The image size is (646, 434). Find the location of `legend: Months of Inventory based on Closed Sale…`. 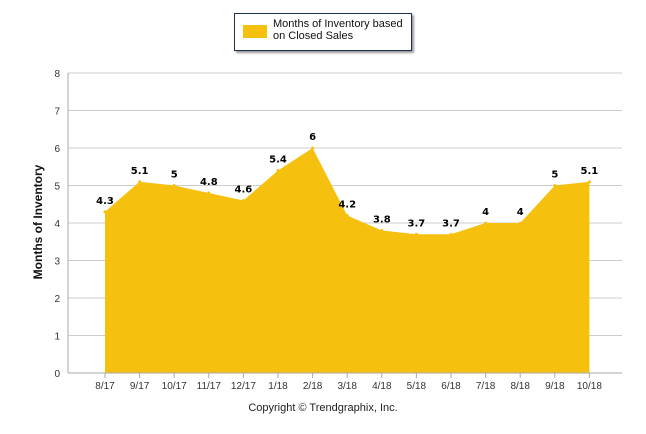

legend: Months of Inventory based on Closed Sale… is located at coordinates (323, 32).